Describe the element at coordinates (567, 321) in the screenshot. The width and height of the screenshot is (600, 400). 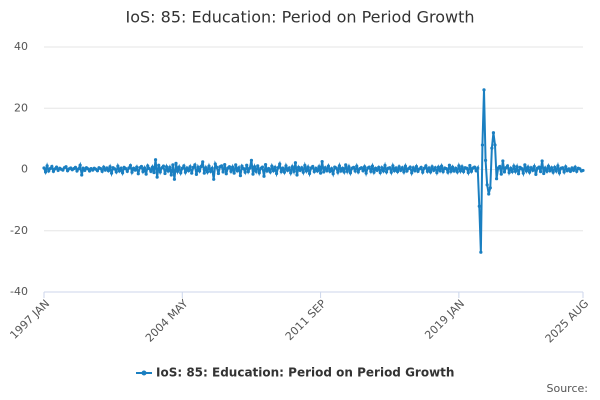
I see `x-tick-label: 2025 AUG` at that location.